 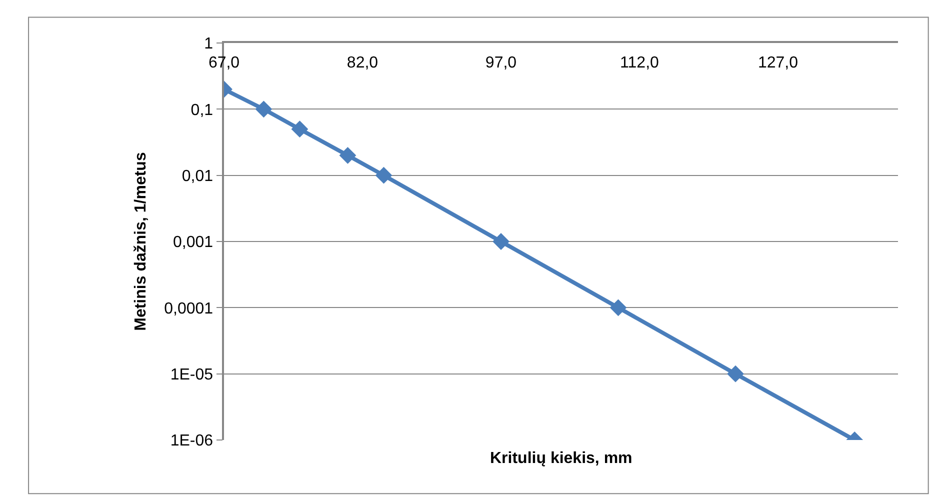 I want to click on x-tick-label: 67,0, so click(x=224, y=63).